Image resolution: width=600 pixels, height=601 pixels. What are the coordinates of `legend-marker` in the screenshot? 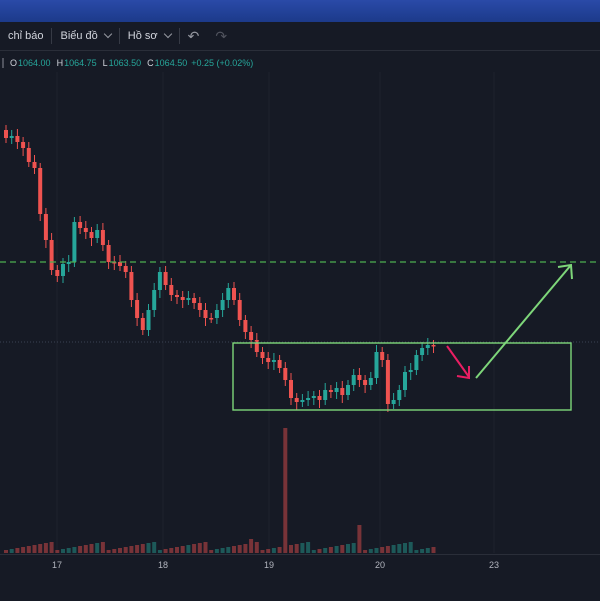 It's located at (3, 63).